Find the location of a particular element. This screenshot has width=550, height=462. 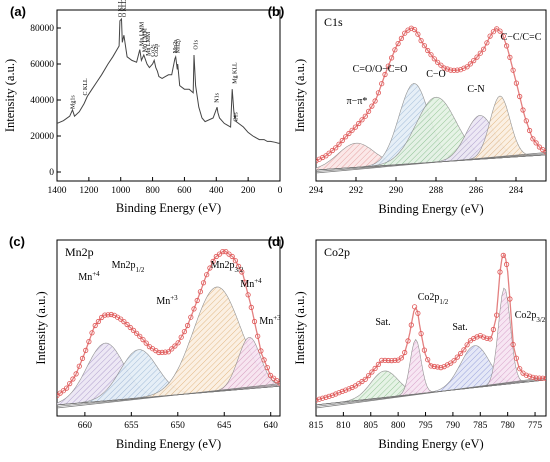

x-tick-label: 645 is located at coordinates (224, 426).